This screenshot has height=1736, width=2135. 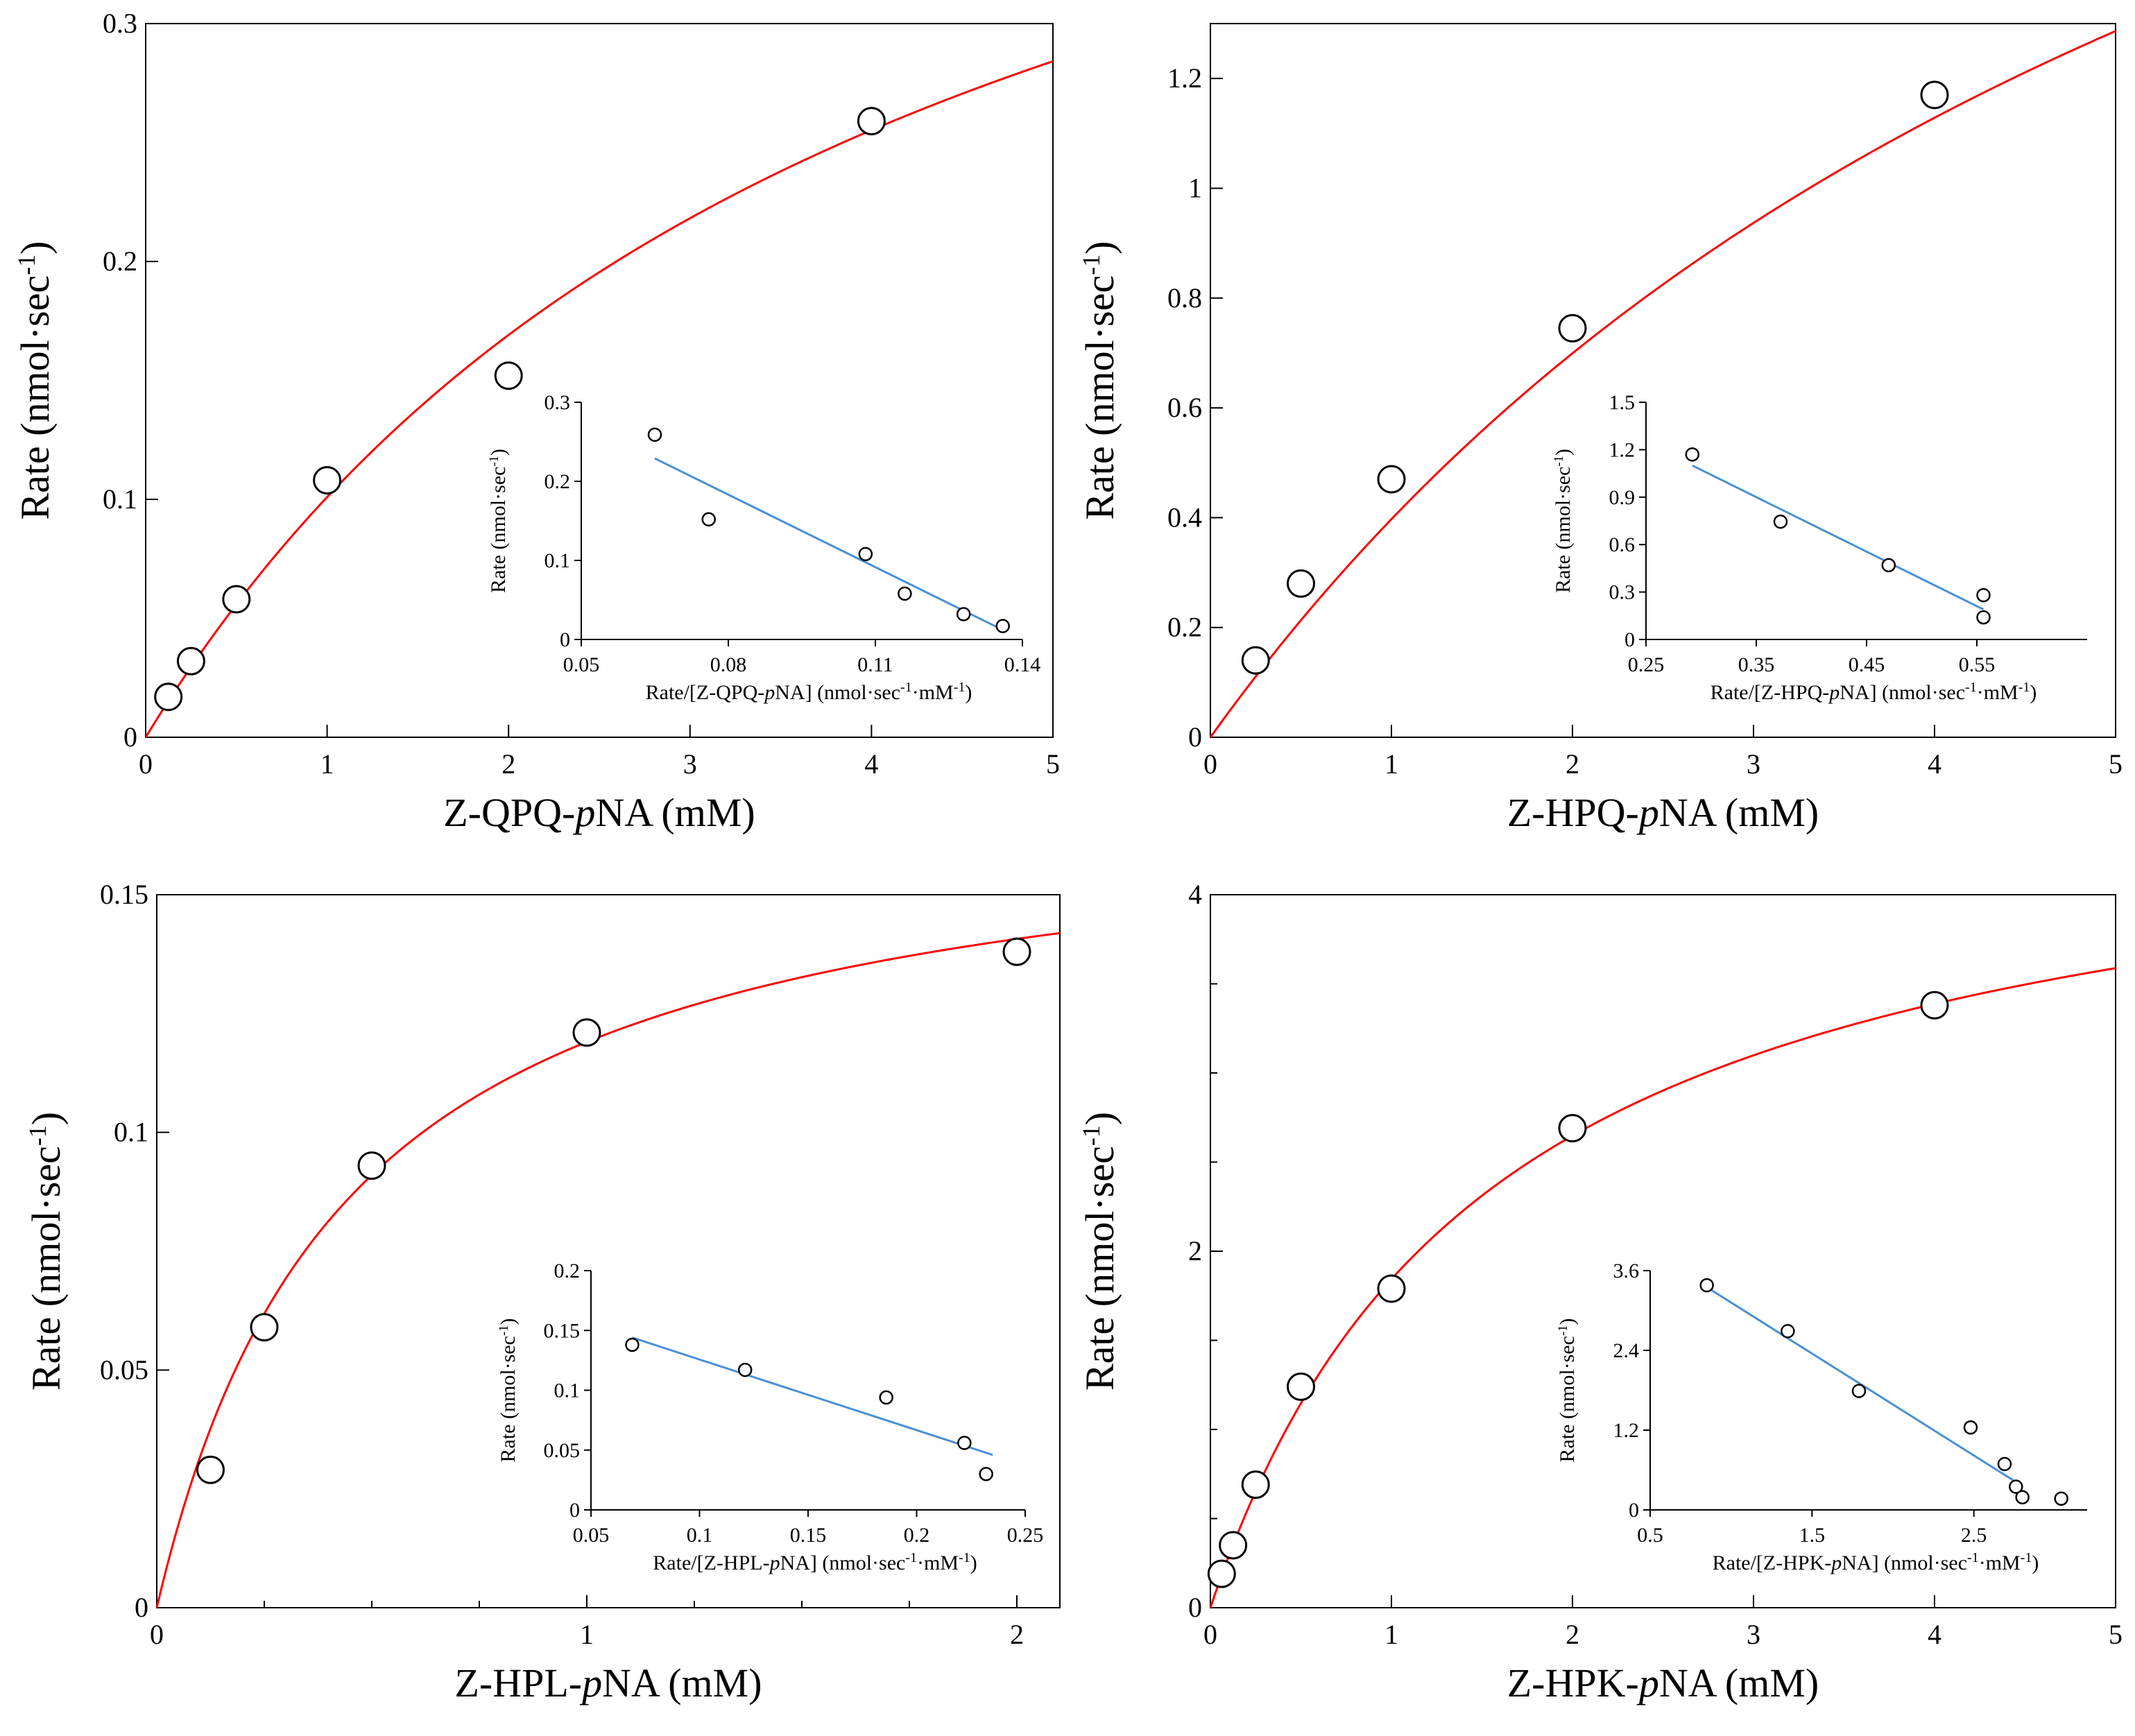 I want to click on x-tick-label: 4, so click(x=1935, y=764).